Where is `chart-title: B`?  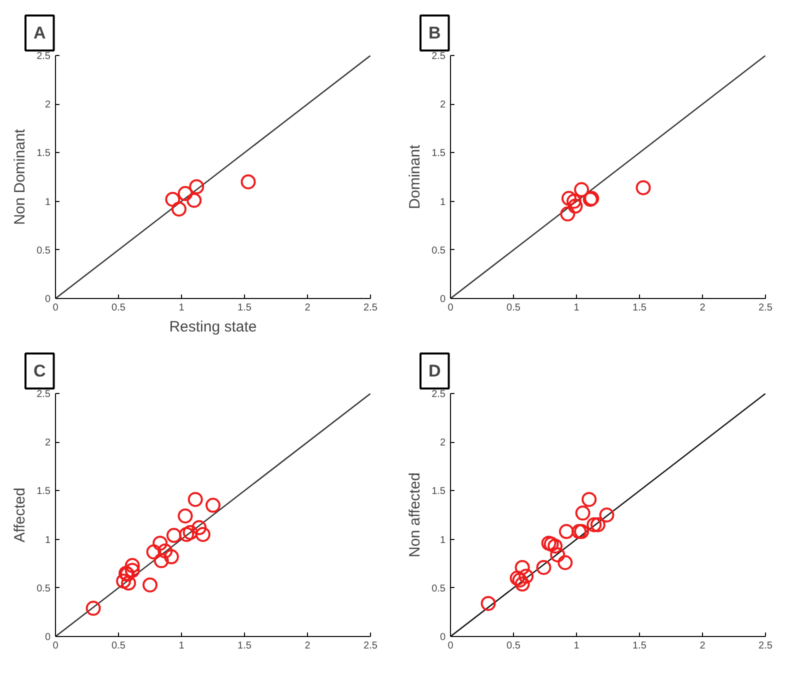
chart-title: B is located at coordinates (434, 33).